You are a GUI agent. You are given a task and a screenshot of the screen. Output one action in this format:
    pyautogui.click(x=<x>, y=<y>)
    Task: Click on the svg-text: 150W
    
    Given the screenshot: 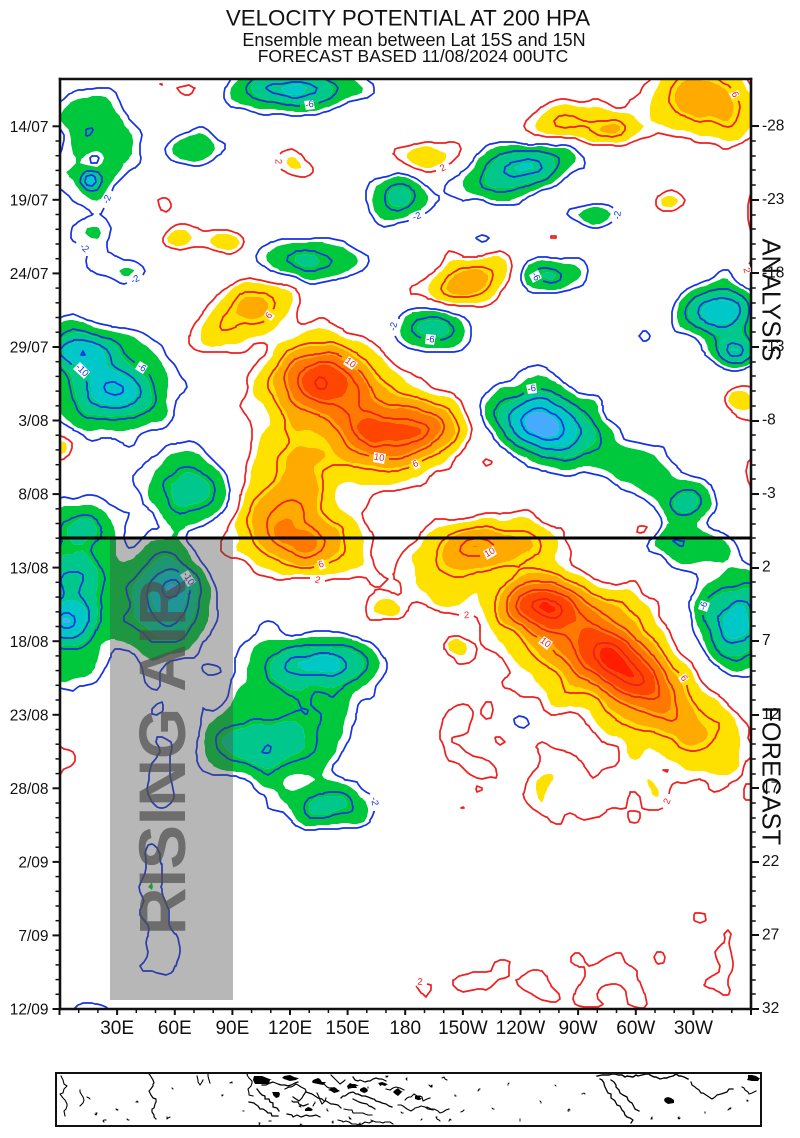 What is the action you would take?
    pyautogui.click(x=463, y=1028)
    